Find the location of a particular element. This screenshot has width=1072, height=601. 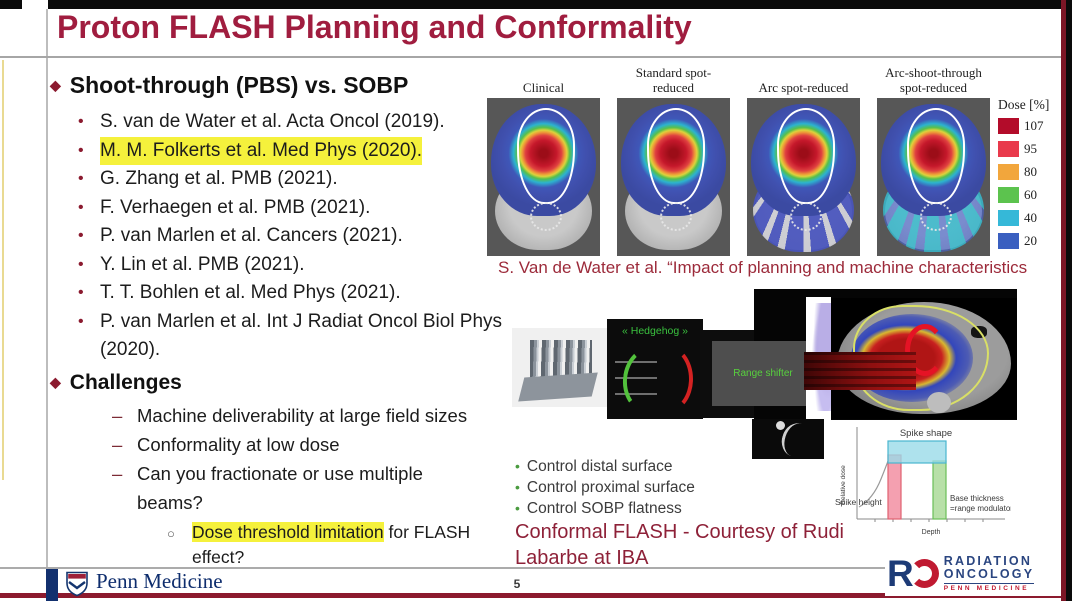

legend-entry: 40 is located at coordinates (1023, 218).